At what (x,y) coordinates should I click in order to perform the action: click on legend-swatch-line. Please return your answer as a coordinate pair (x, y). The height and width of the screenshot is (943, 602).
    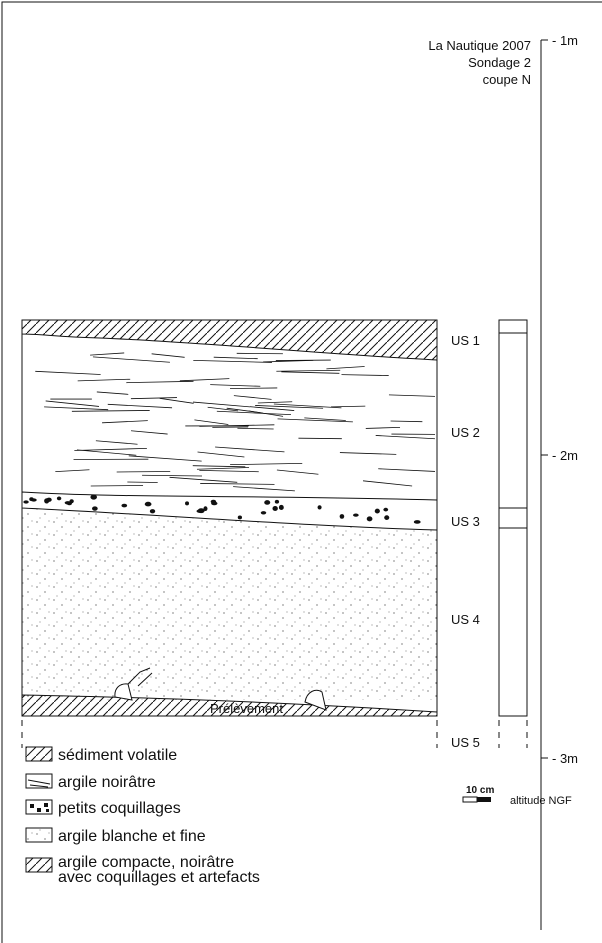
    Looking at the image, I should click on (39, 783).